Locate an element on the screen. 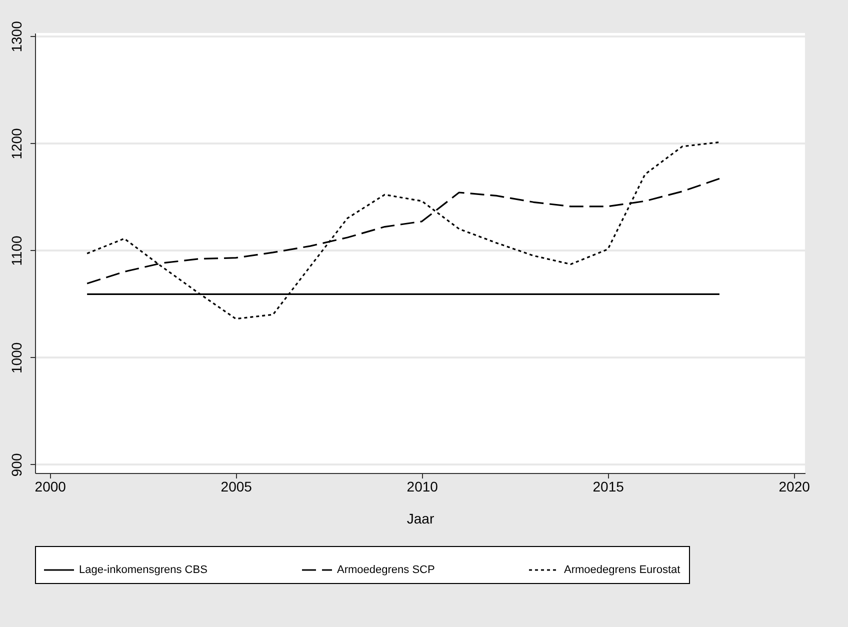  x-tick-label: 2010 is located at coordinates (422, 486).